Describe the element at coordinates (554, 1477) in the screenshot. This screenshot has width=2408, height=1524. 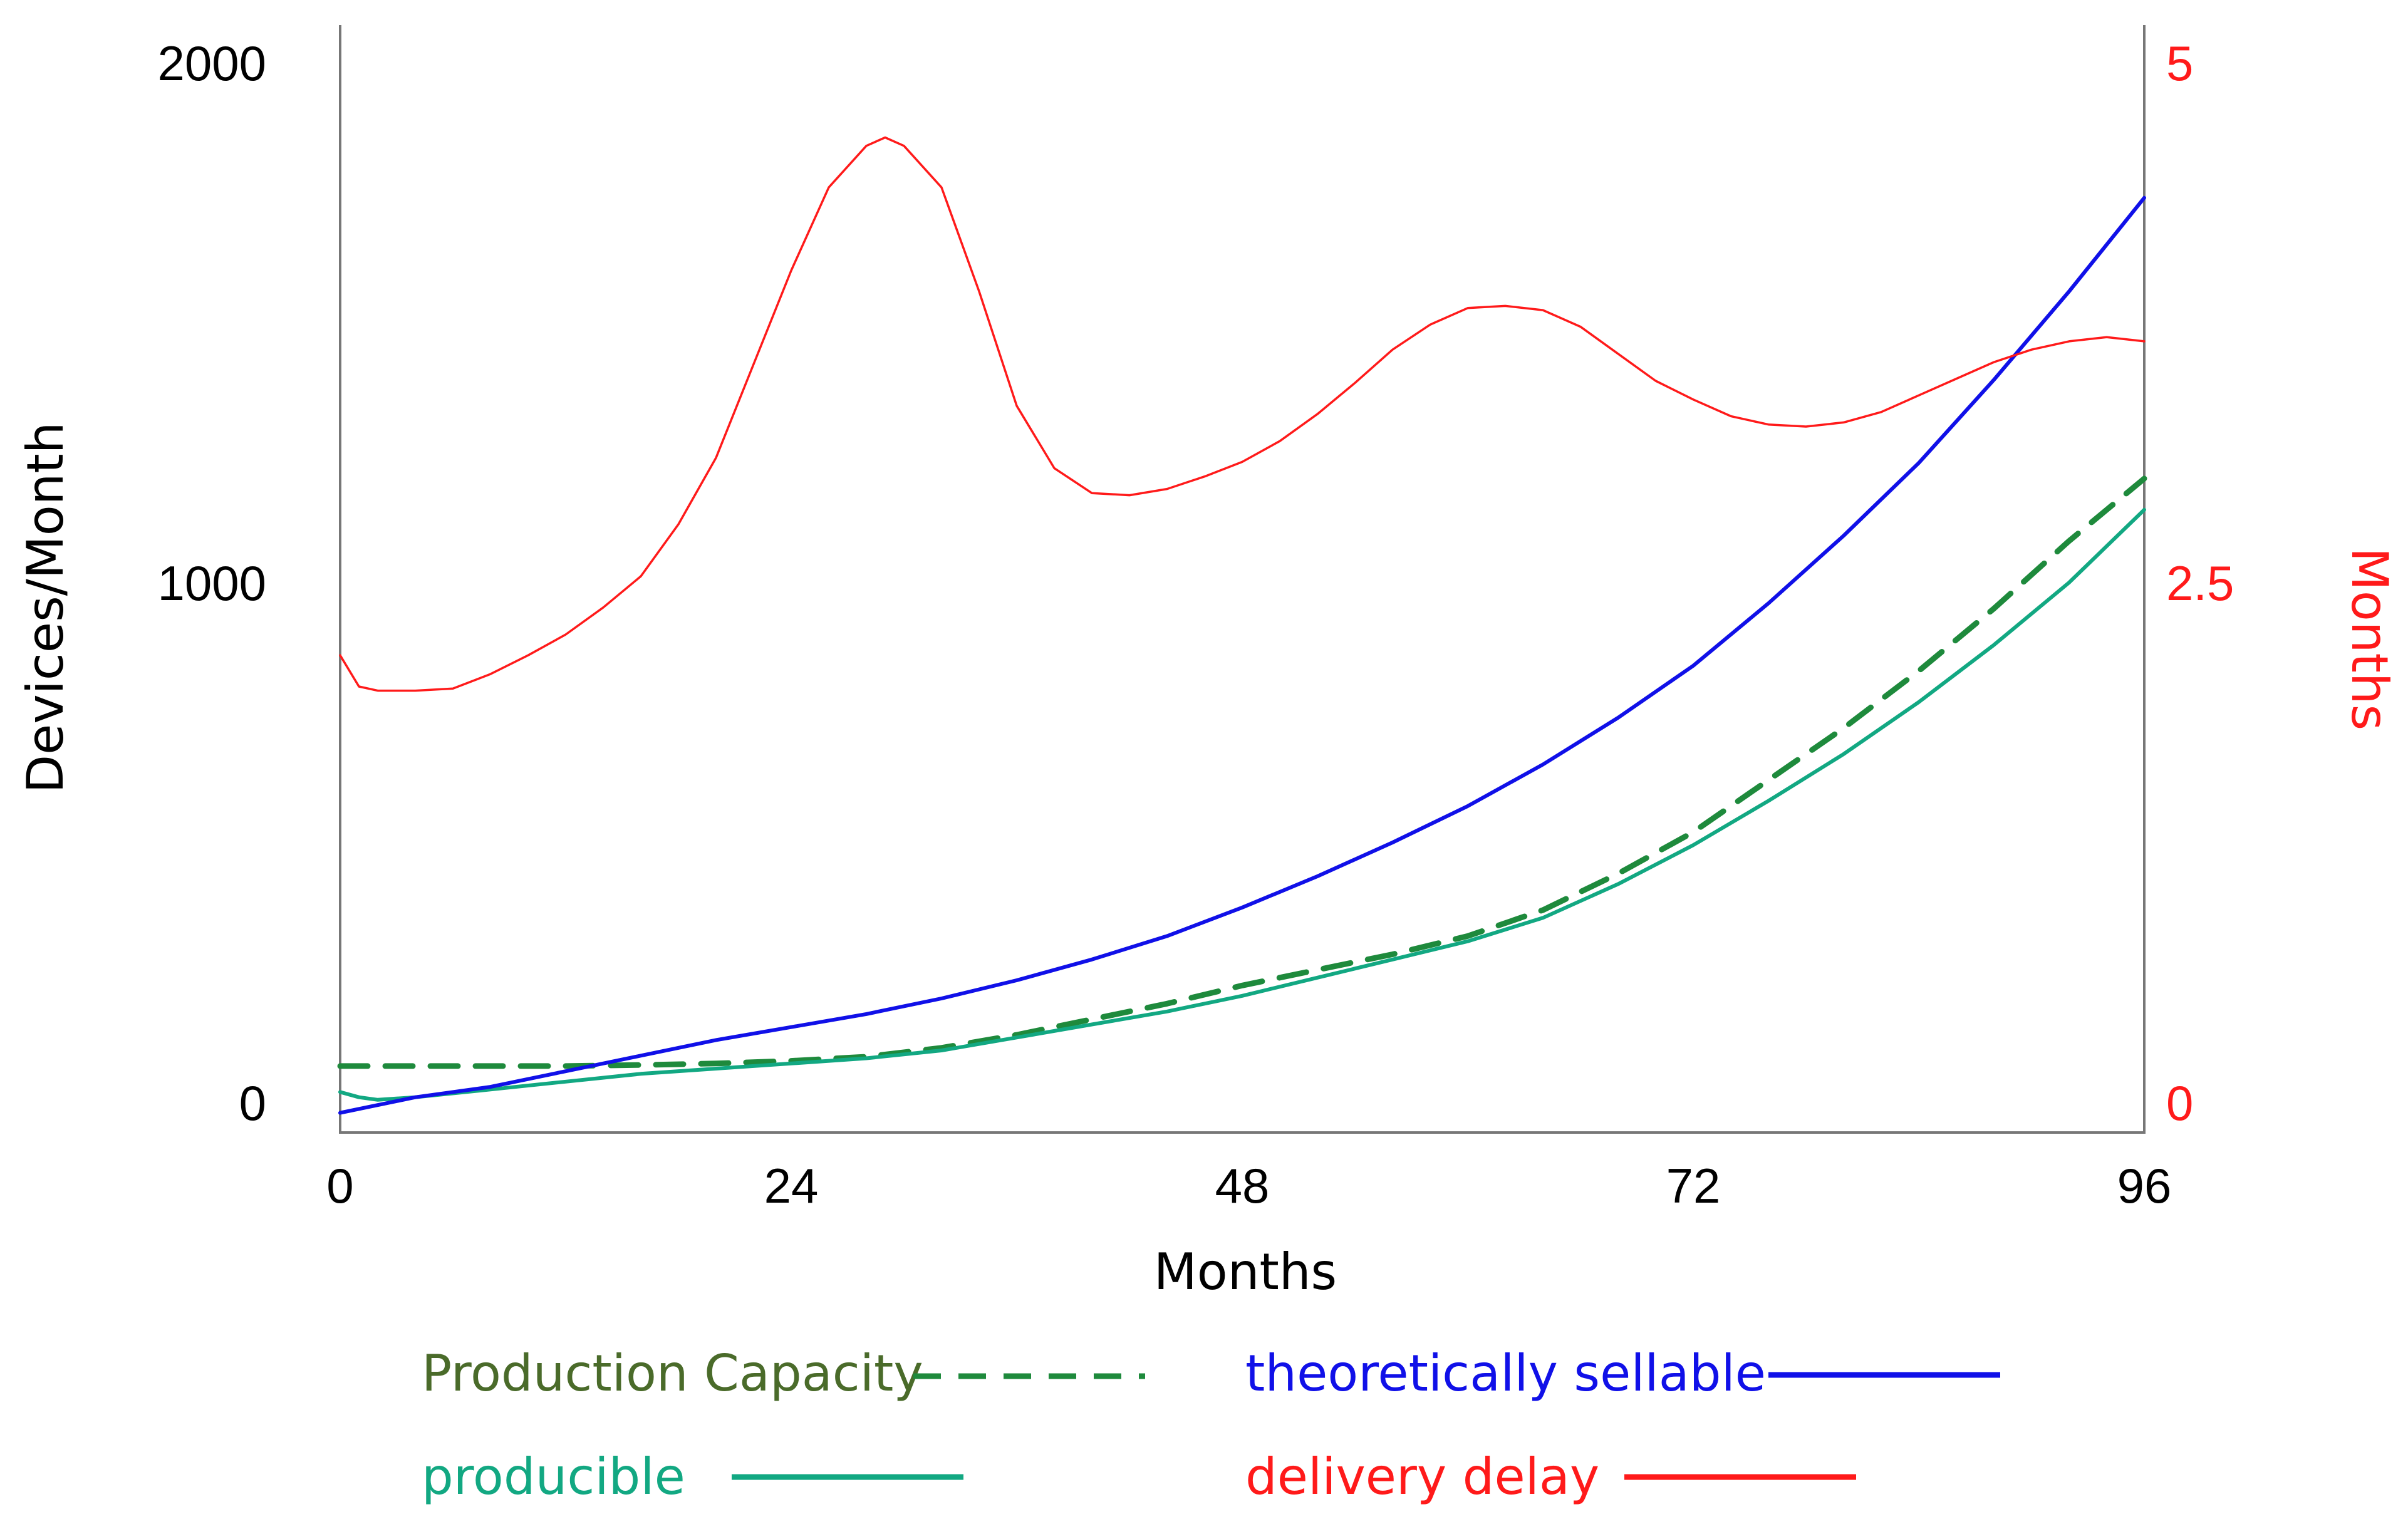
I see `legend-label-producible: producible` at that location.